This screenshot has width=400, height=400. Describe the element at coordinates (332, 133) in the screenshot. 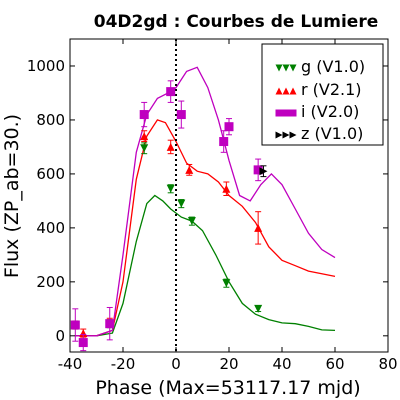

I see `legend-entry-z: z (V1.0)` at that location.